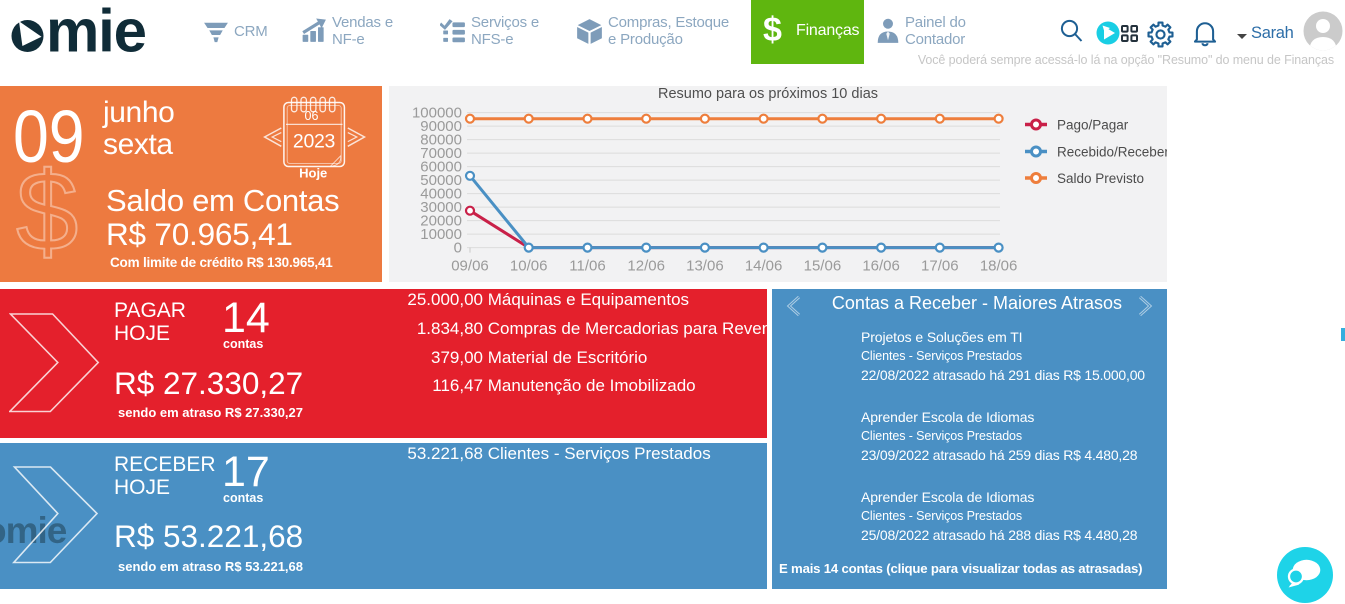 The height and width of the screenshot is (604, 1345). I want to click on svg-text: 17/06, so click(940, 266).